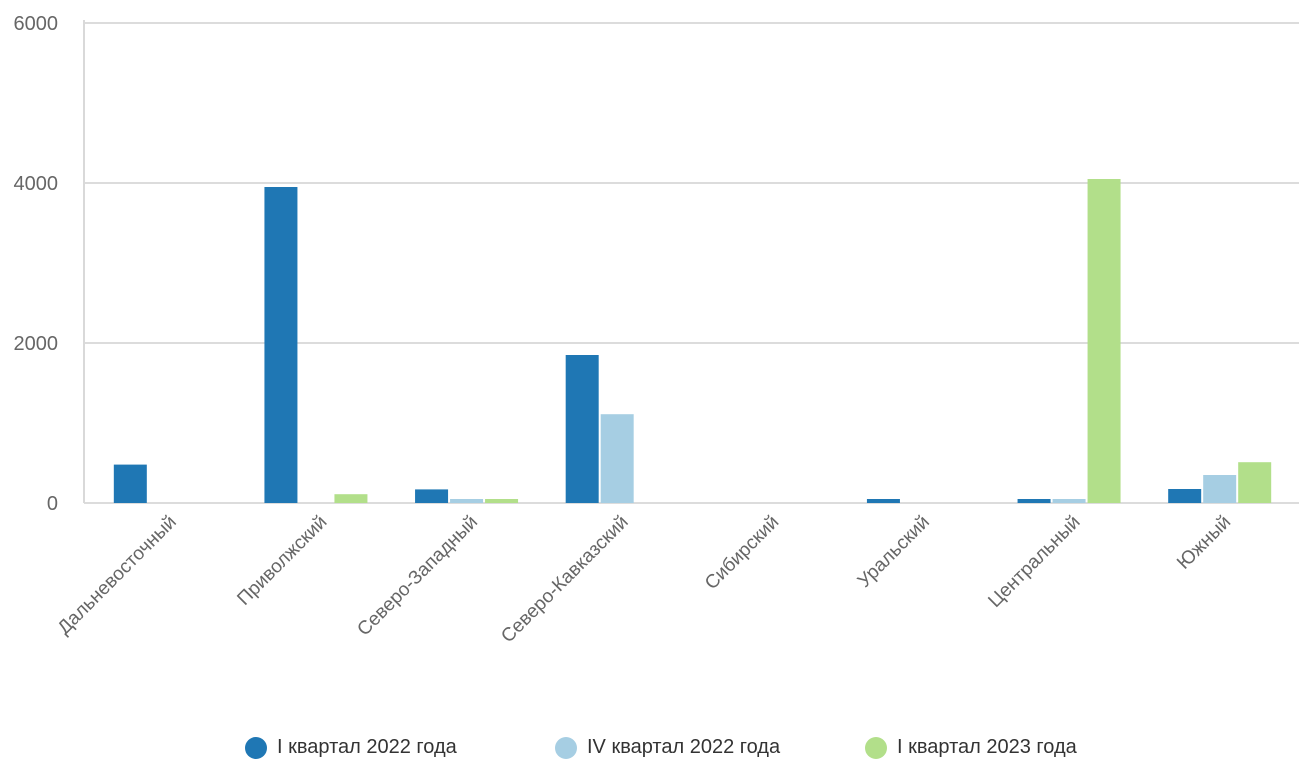  I want to click on legend-item: I квартал 2023 года, so click(971, 747).